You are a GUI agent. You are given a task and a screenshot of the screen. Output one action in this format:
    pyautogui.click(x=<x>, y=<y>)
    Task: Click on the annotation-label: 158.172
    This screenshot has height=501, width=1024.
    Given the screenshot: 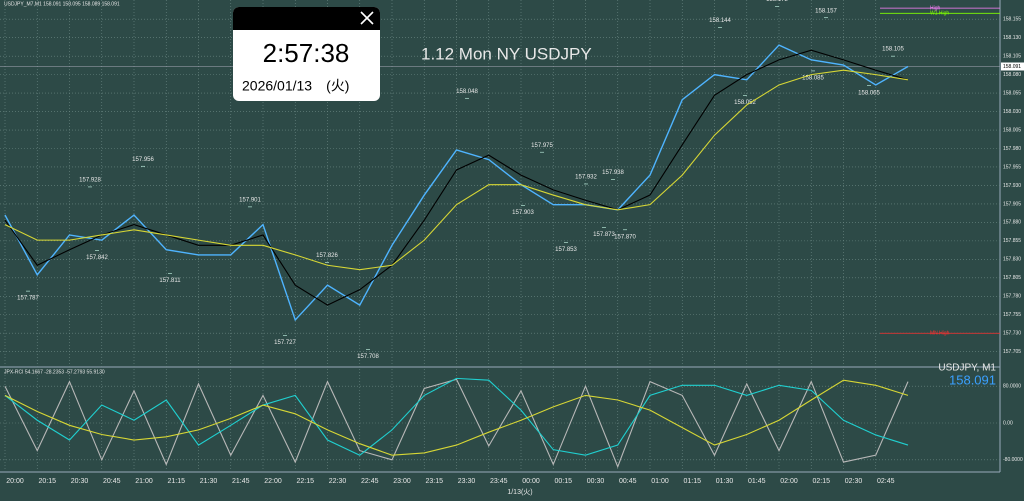 What is the action you would take?
    pyautogui.click(x=777, y=1)
    